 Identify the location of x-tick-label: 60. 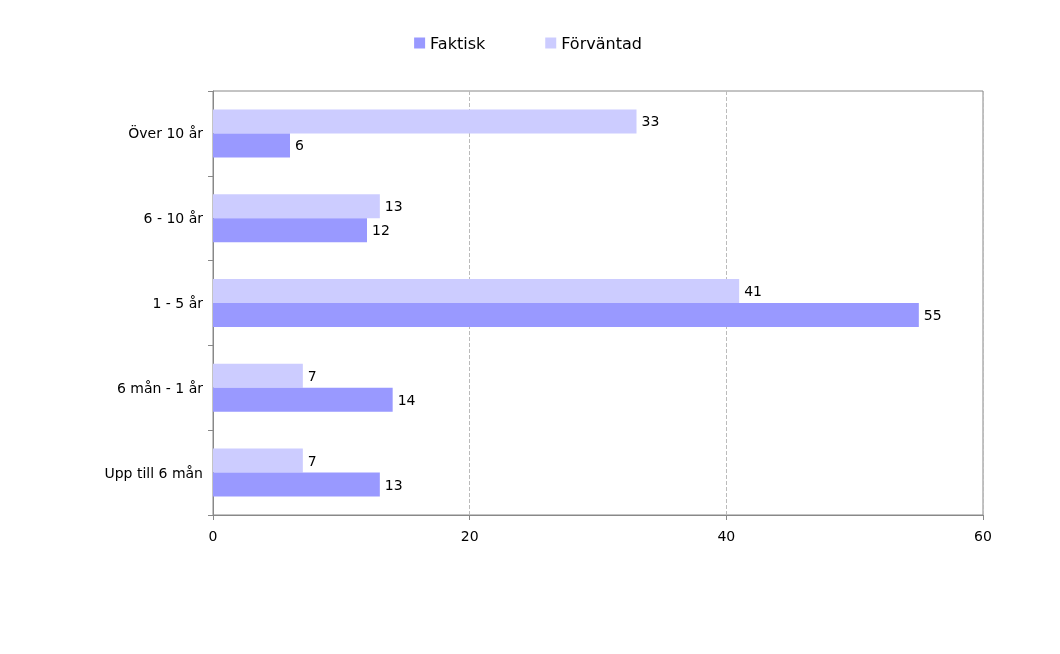
(983, 536).